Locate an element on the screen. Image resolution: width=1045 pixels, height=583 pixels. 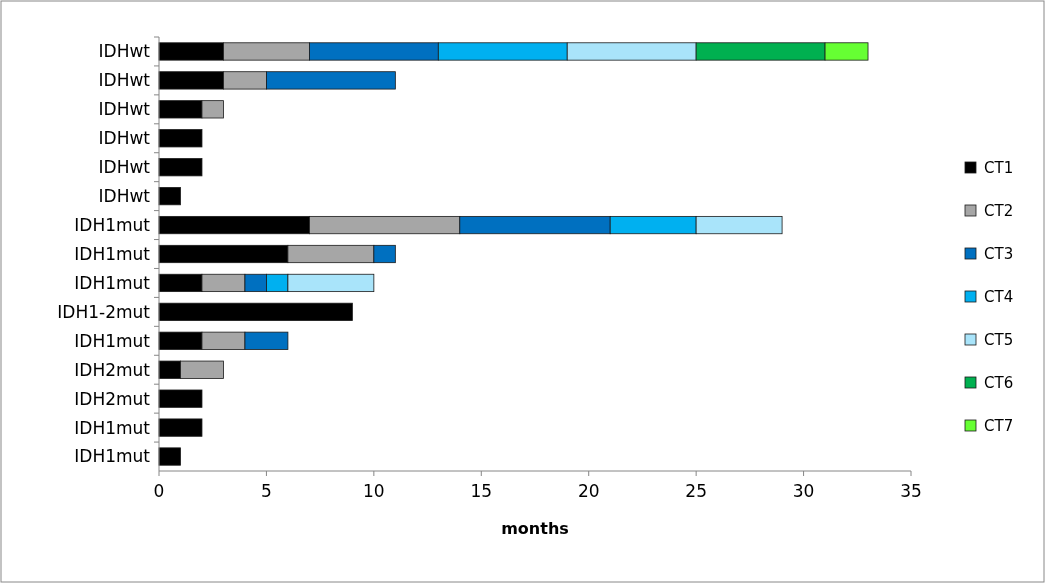
legend-label: CT5 is located at coordinates (999, 340).